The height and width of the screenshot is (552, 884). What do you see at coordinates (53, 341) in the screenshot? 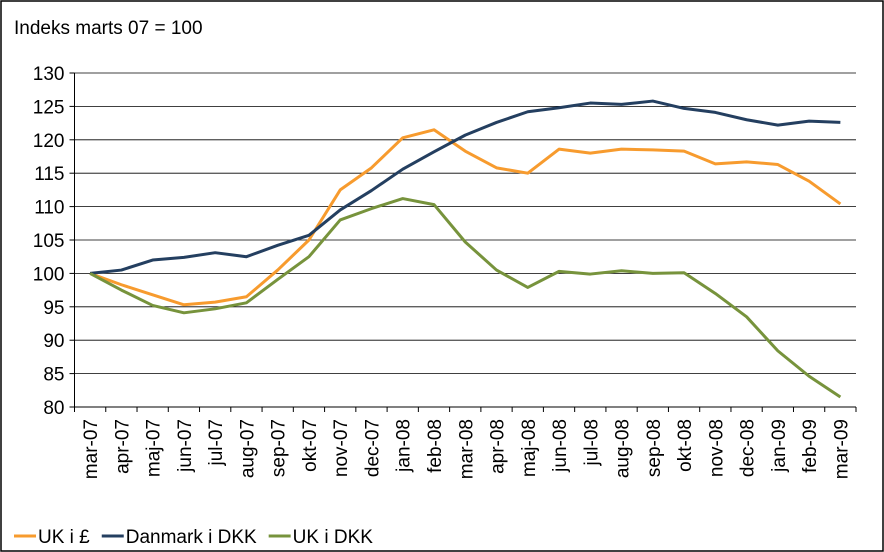
I see `y-tick-label: 90` at bounding box center [53, 341].